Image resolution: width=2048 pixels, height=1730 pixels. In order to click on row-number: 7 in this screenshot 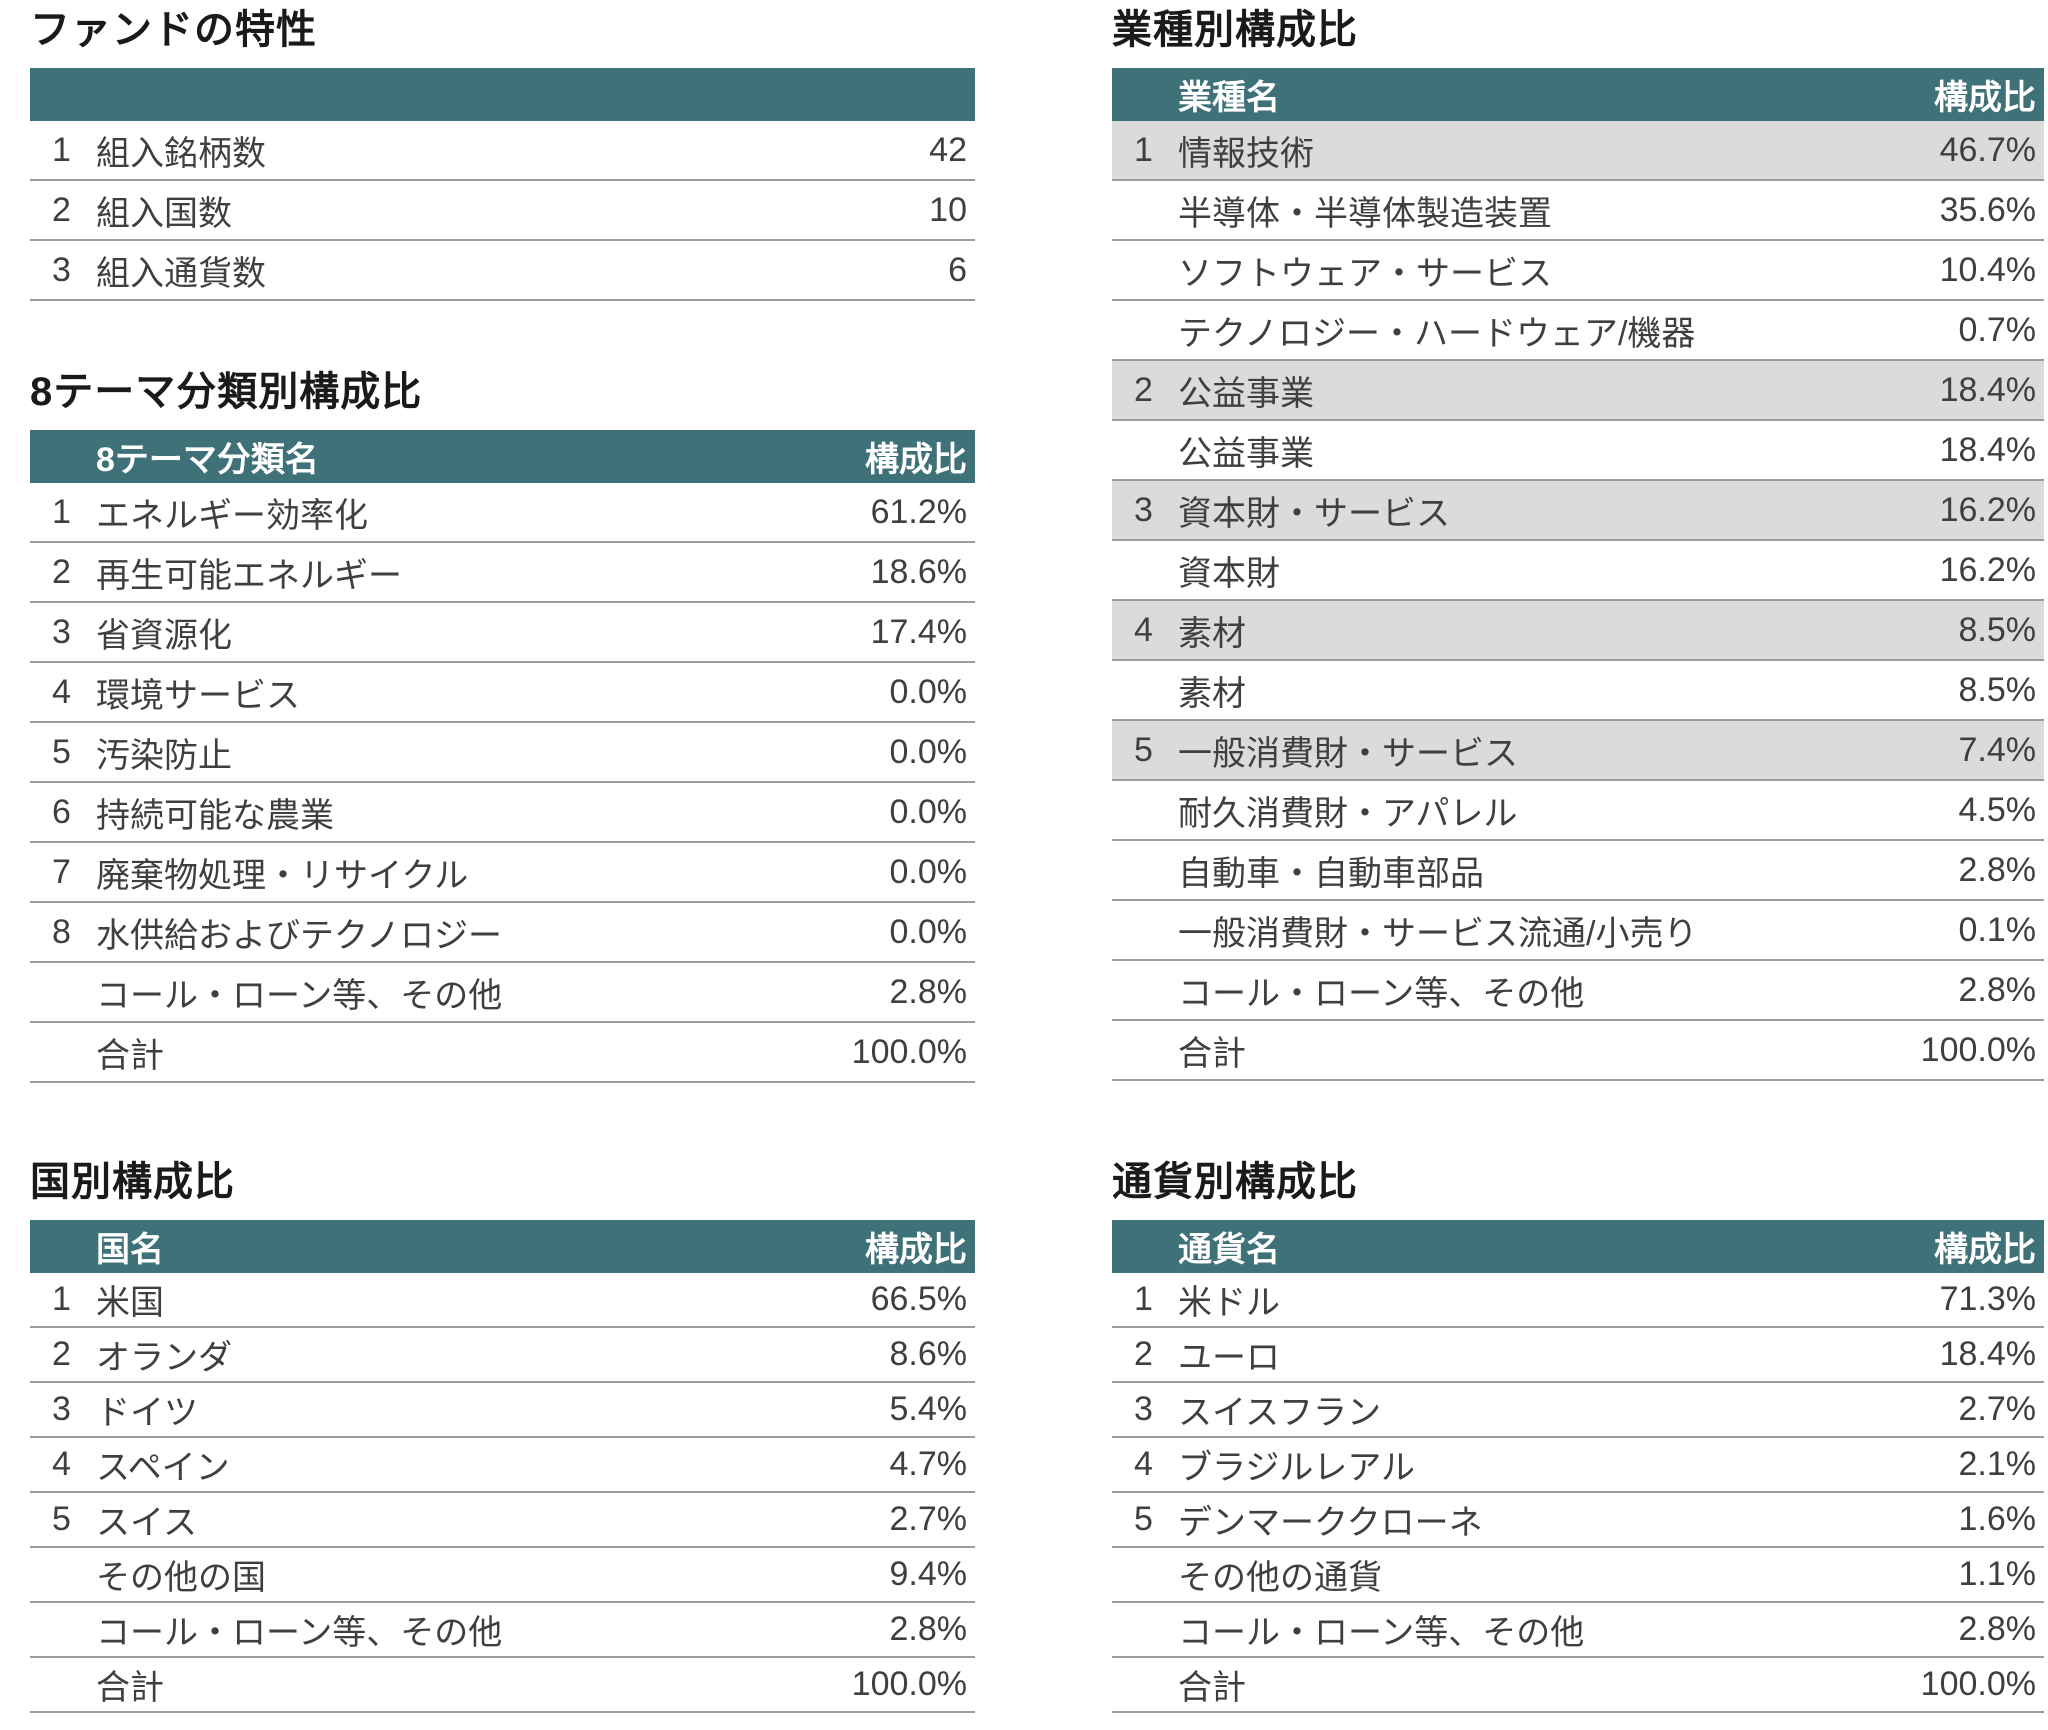, I will do `click(61, 871)`.